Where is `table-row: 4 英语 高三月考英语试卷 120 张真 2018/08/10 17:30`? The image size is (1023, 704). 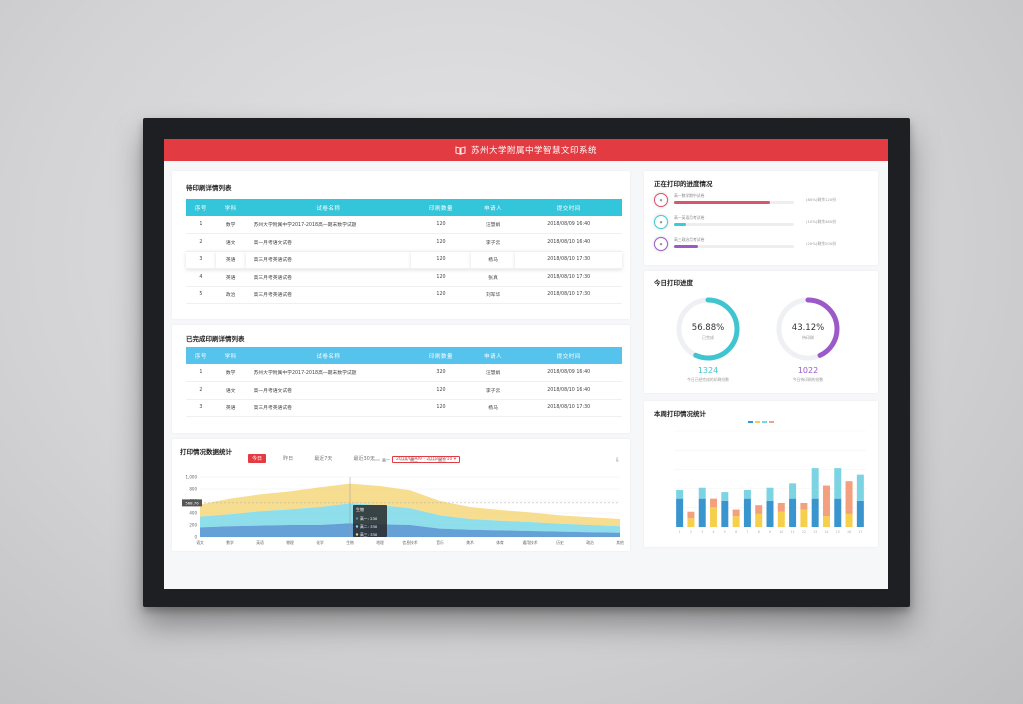 table-row: 4 英语 高三月考英语试卷 120 张真 2018/08/10 17:30 is located at coordinates (404, 277).